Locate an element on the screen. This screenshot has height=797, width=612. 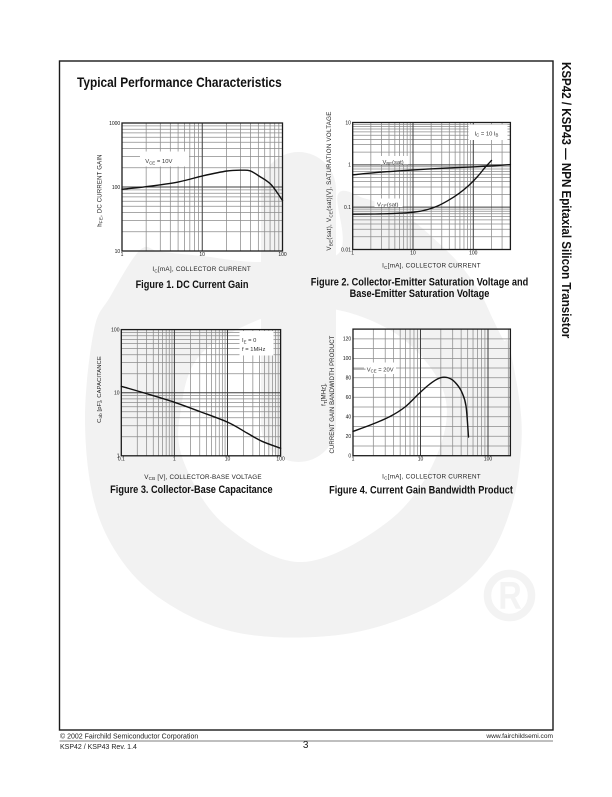
svg-text:Figure 4. Current Gain Bandwid: Figure 4. Current Gain Bandwidth Product is located at coordinates (421, 491).